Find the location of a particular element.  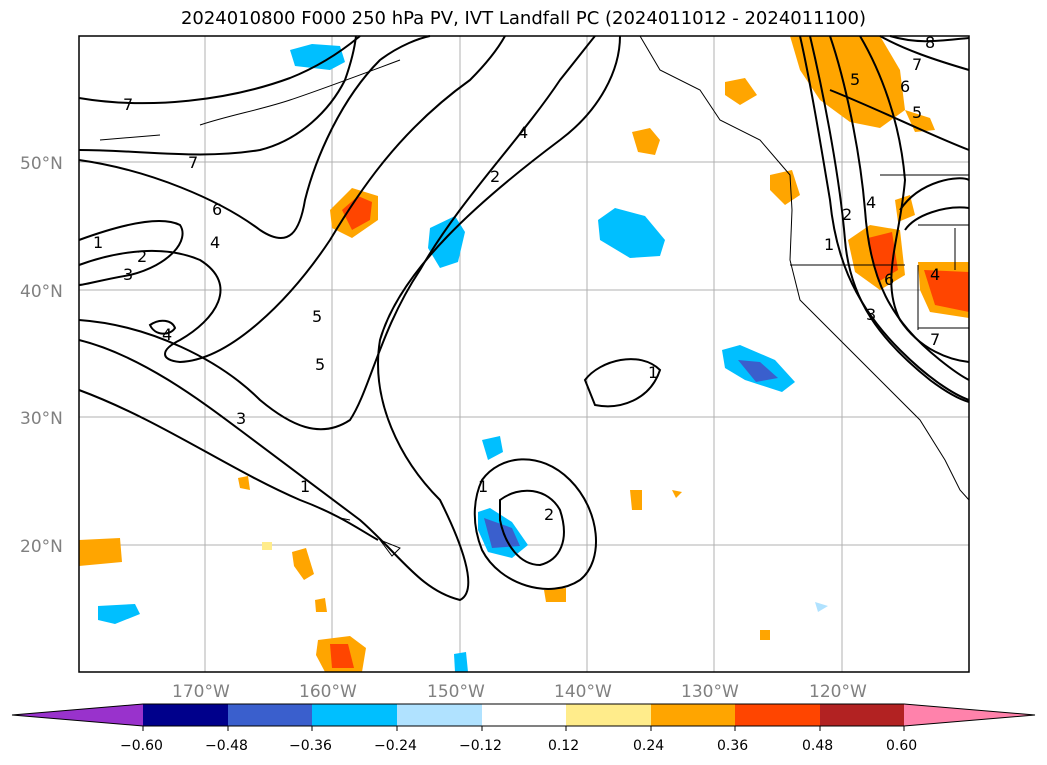

colorbar-over-arrow is located at coordinates (969, 715).